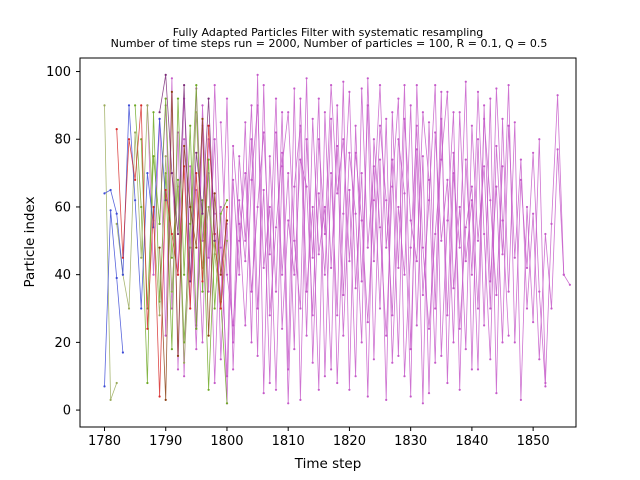 This screenshot has width=640, height=480. I want to click on x-tick-label: 1850, so click(533, 441).